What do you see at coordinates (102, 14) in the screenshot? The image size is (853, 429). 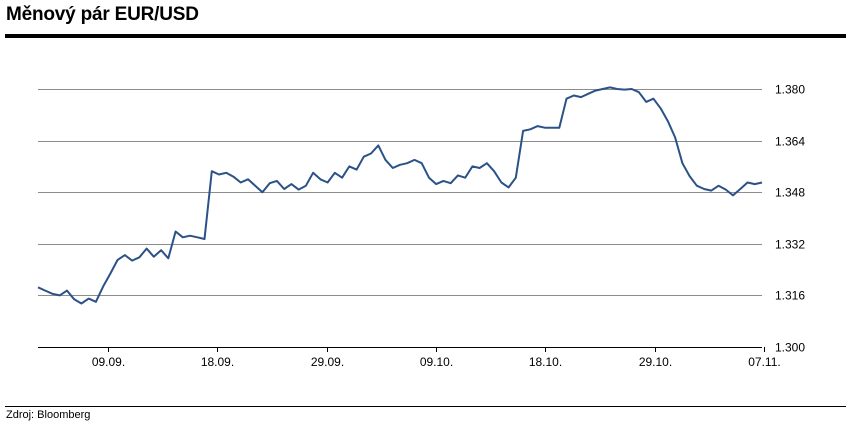 I see `chart-title: Měnový pár EUR/USD` at bounding box center [102, 14].